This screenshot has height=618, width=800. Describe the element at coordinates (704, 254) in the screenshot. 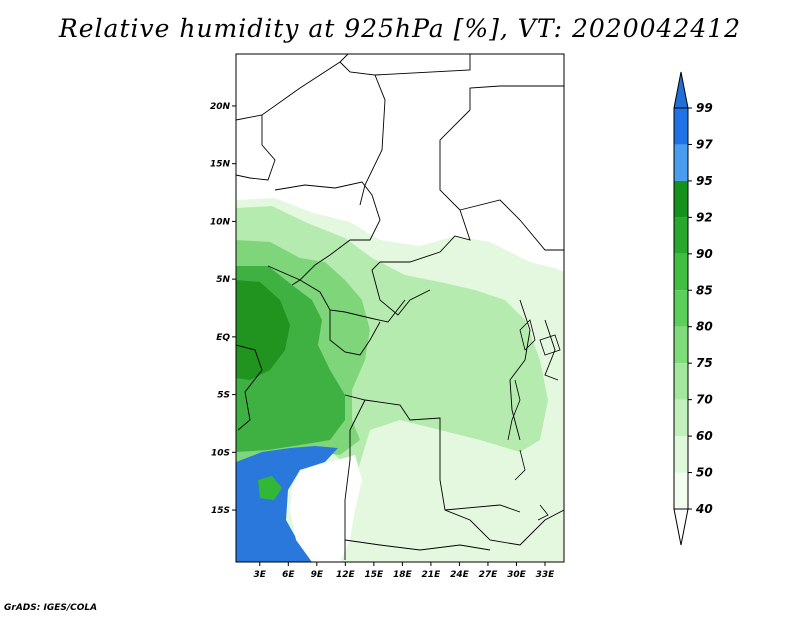

I see `colorbar-label: 90` at that location.